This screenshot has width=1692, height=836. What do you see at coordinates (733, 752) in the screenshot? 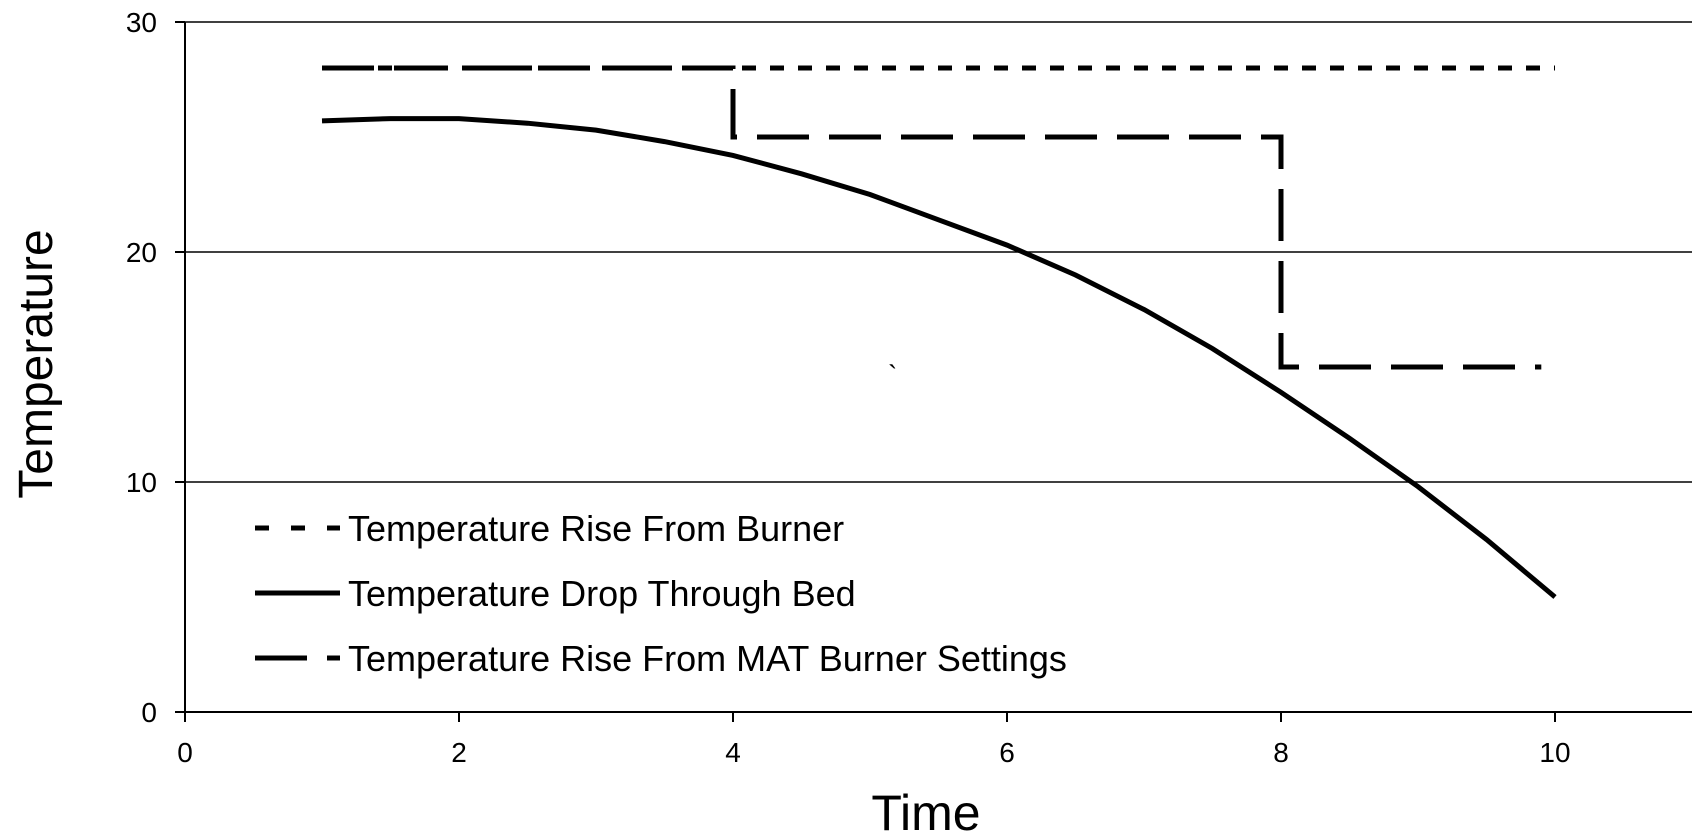
I see `x-tick-label-4: 4` at bounding box center [733, 752].